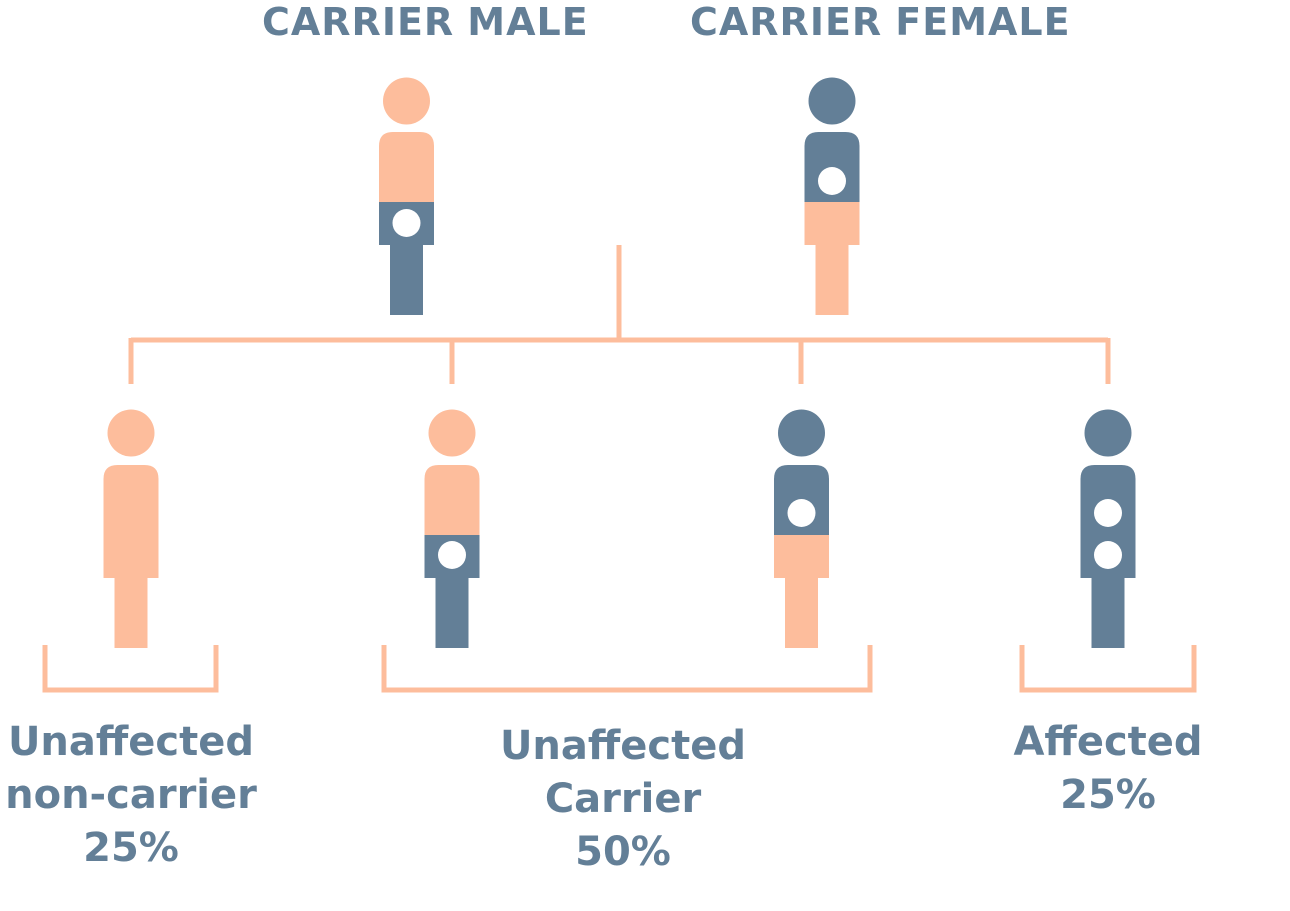  I want to click on bracket-non-carrier, so click(130, 669).